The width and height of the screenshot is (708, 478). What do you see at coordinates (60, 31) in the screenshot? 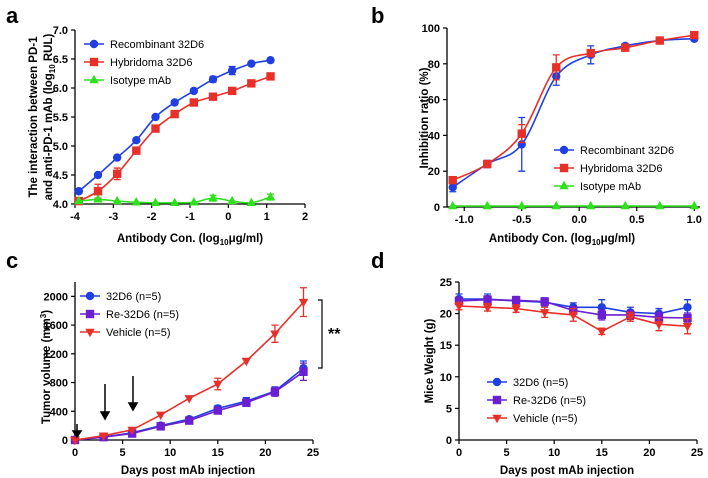
I see `y-tick-label: 7.0` at bounding box center [60, 31].